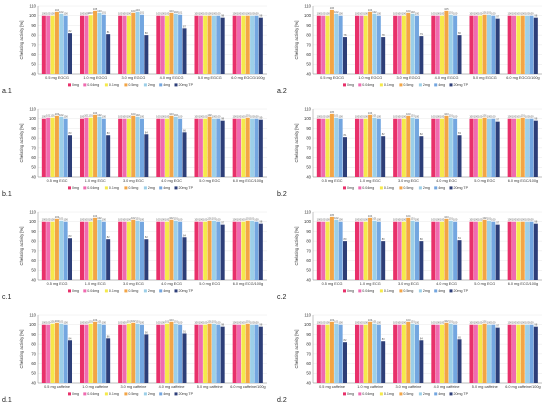 This screenshot has height=413, width=550. Describe the element at coordinates (210, 78) in the screenshot. I see `category-label: 5.0 mg EGCG` at that location.